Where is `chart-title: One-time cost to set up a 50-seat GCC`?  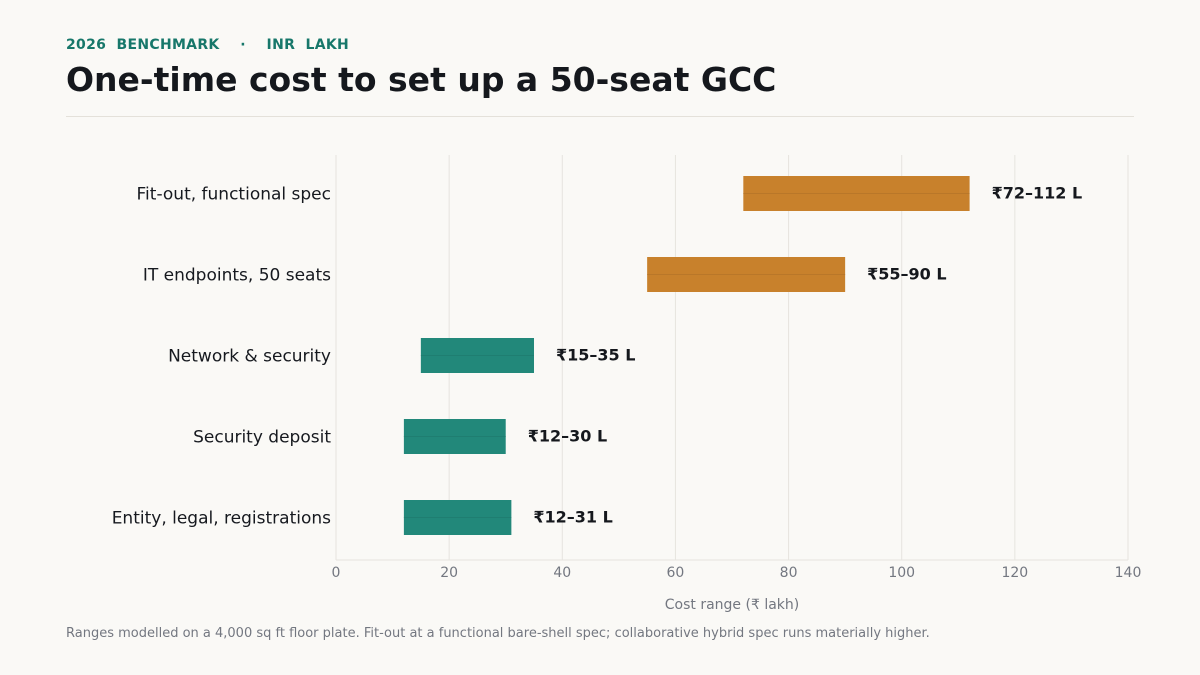
chart-title: One-time cost to set up a 50-seat GCC is located at coordinates (421, 79).